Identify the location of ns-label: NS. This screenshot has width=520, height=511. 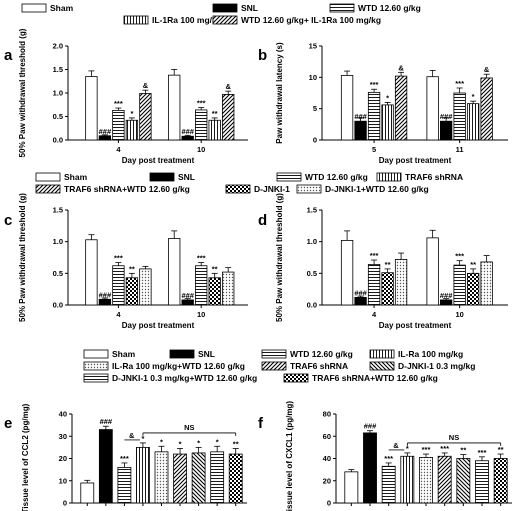
(189, 427).